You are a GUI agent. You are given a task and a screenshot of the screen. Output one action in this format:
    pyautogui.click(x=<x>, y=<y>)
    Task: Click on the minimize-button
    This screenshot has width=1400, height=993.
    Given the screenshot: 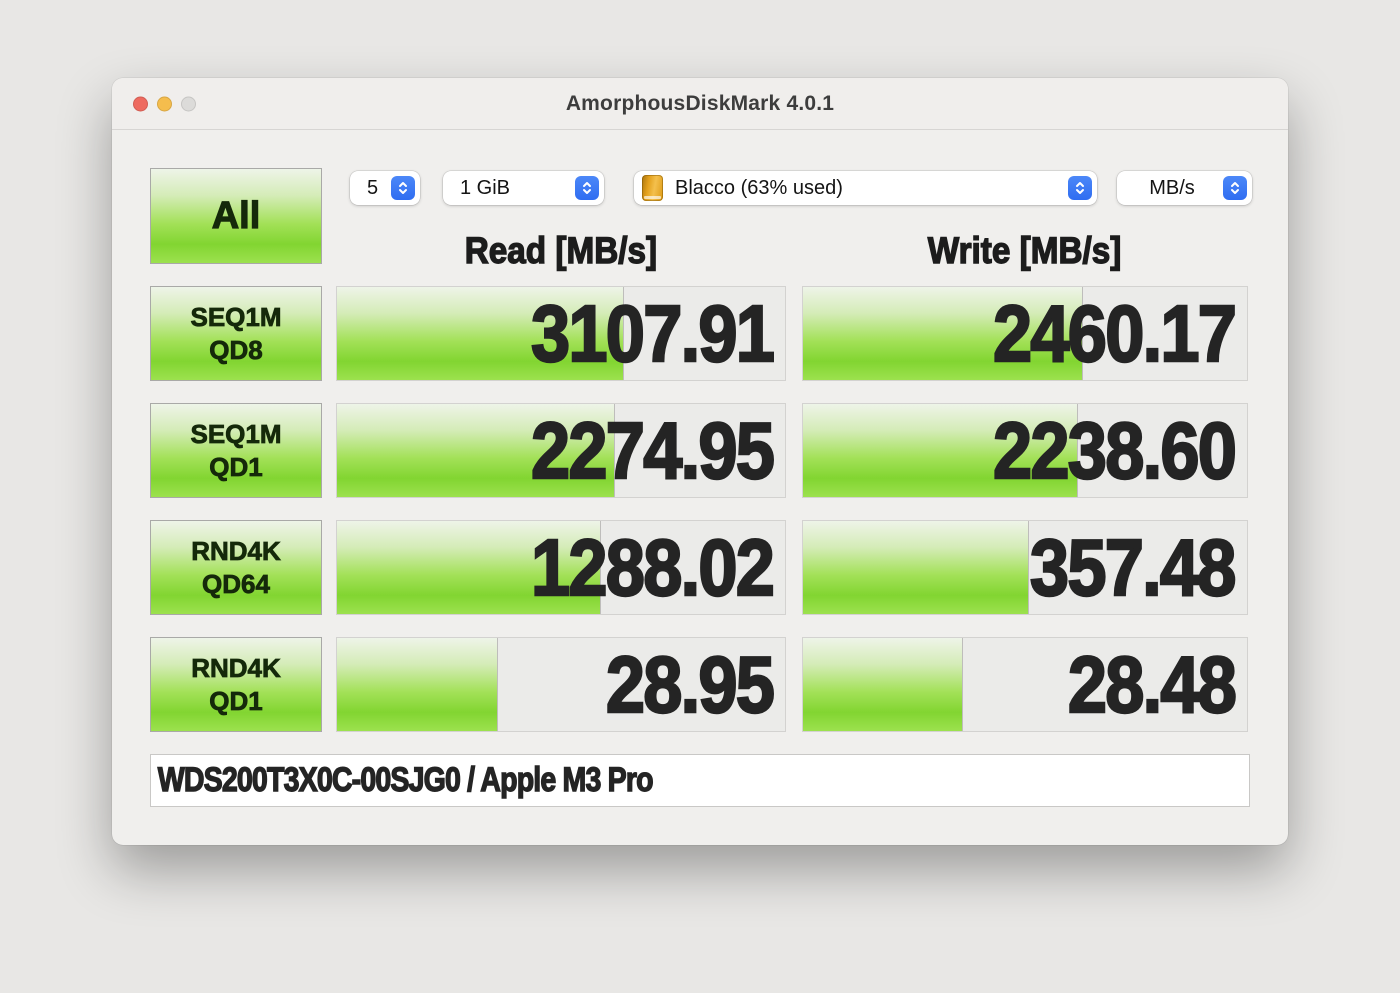 What is the action you would take?
    pyautogui.click(x=164, y=103)
    